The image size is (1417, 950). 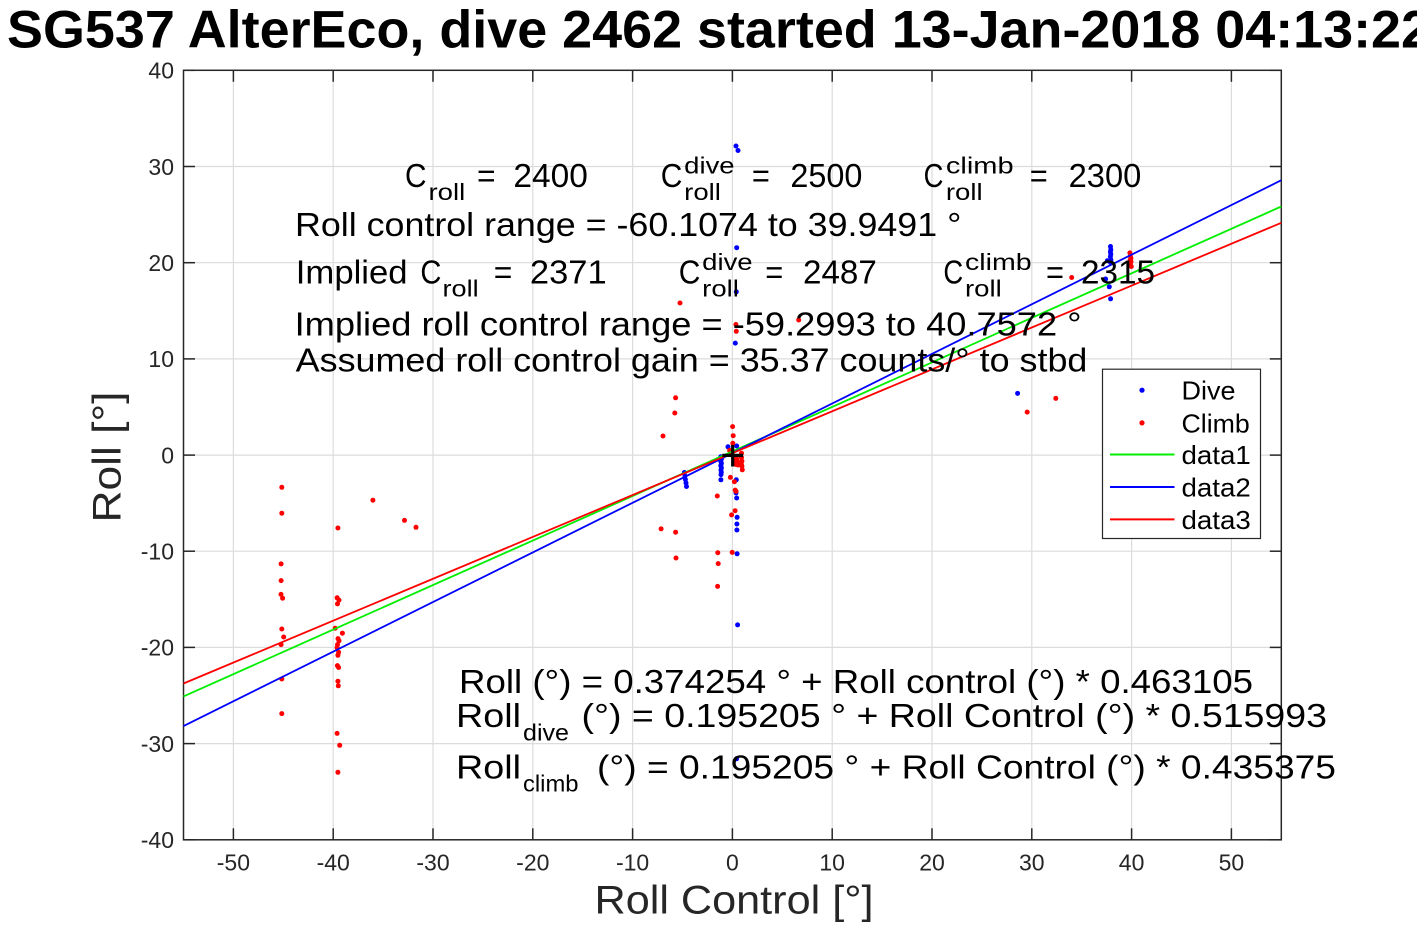 I want to click on svg-text: Implied, so click(x=352, y=271).